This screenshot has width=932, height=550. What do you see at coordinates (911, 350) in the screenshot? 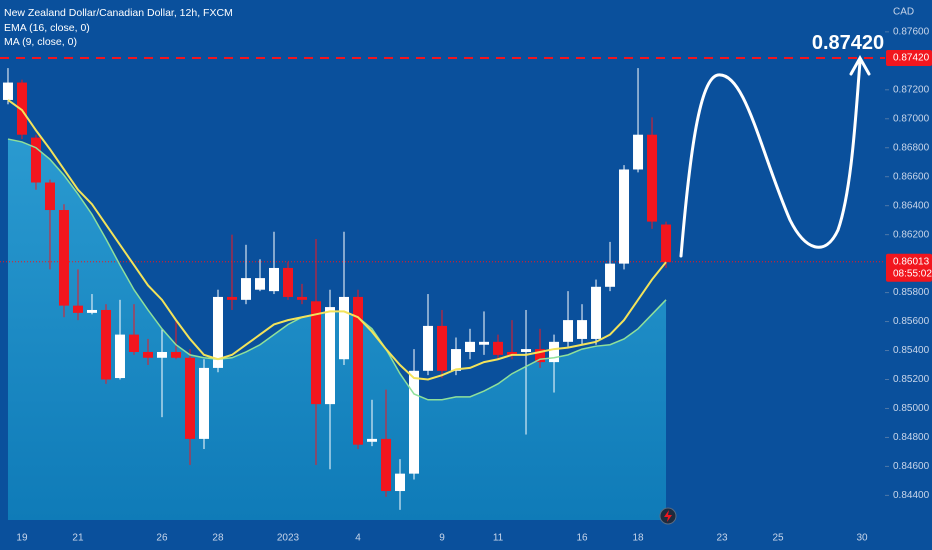
I see `y-tick-label: 0.85400` at bounding box center [911, 350].